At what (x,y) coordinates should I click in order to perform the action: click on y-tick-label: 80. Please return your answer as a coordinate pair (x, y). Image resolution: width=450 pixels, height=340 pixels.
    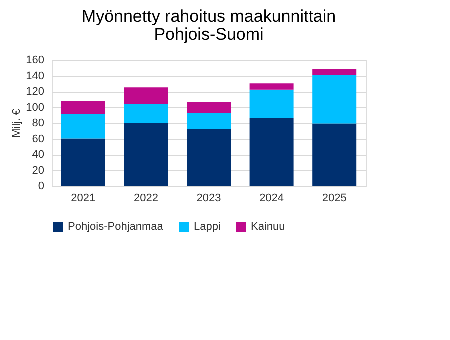
    Looking at the image, I should click on (38, 124).